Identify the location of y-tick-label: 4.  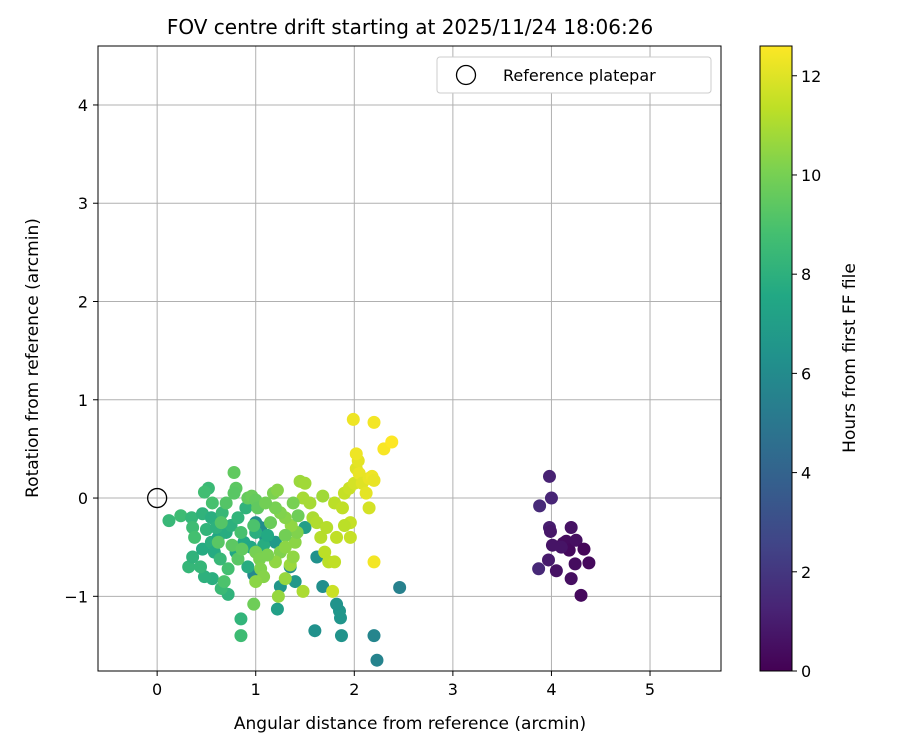
(83, 105).